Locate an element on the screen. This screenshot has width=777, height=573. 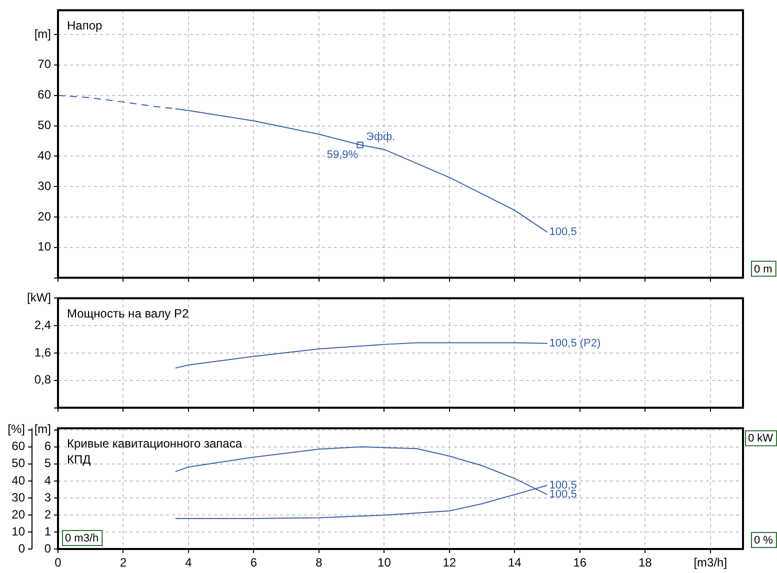
text: 0 % is located at coordinates (764, 540).